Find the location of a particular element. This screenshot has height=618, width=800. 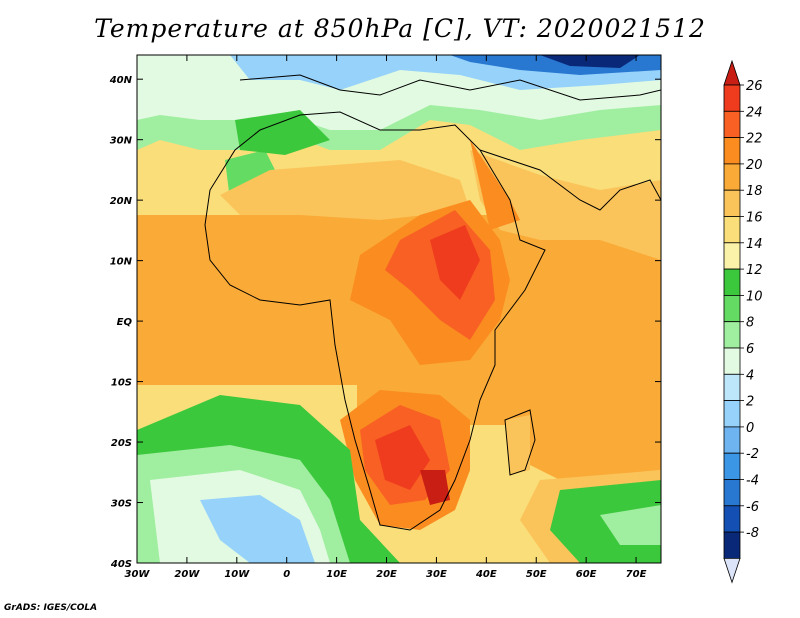

colorbar-label: 16 is located at coordinates (754, 218).